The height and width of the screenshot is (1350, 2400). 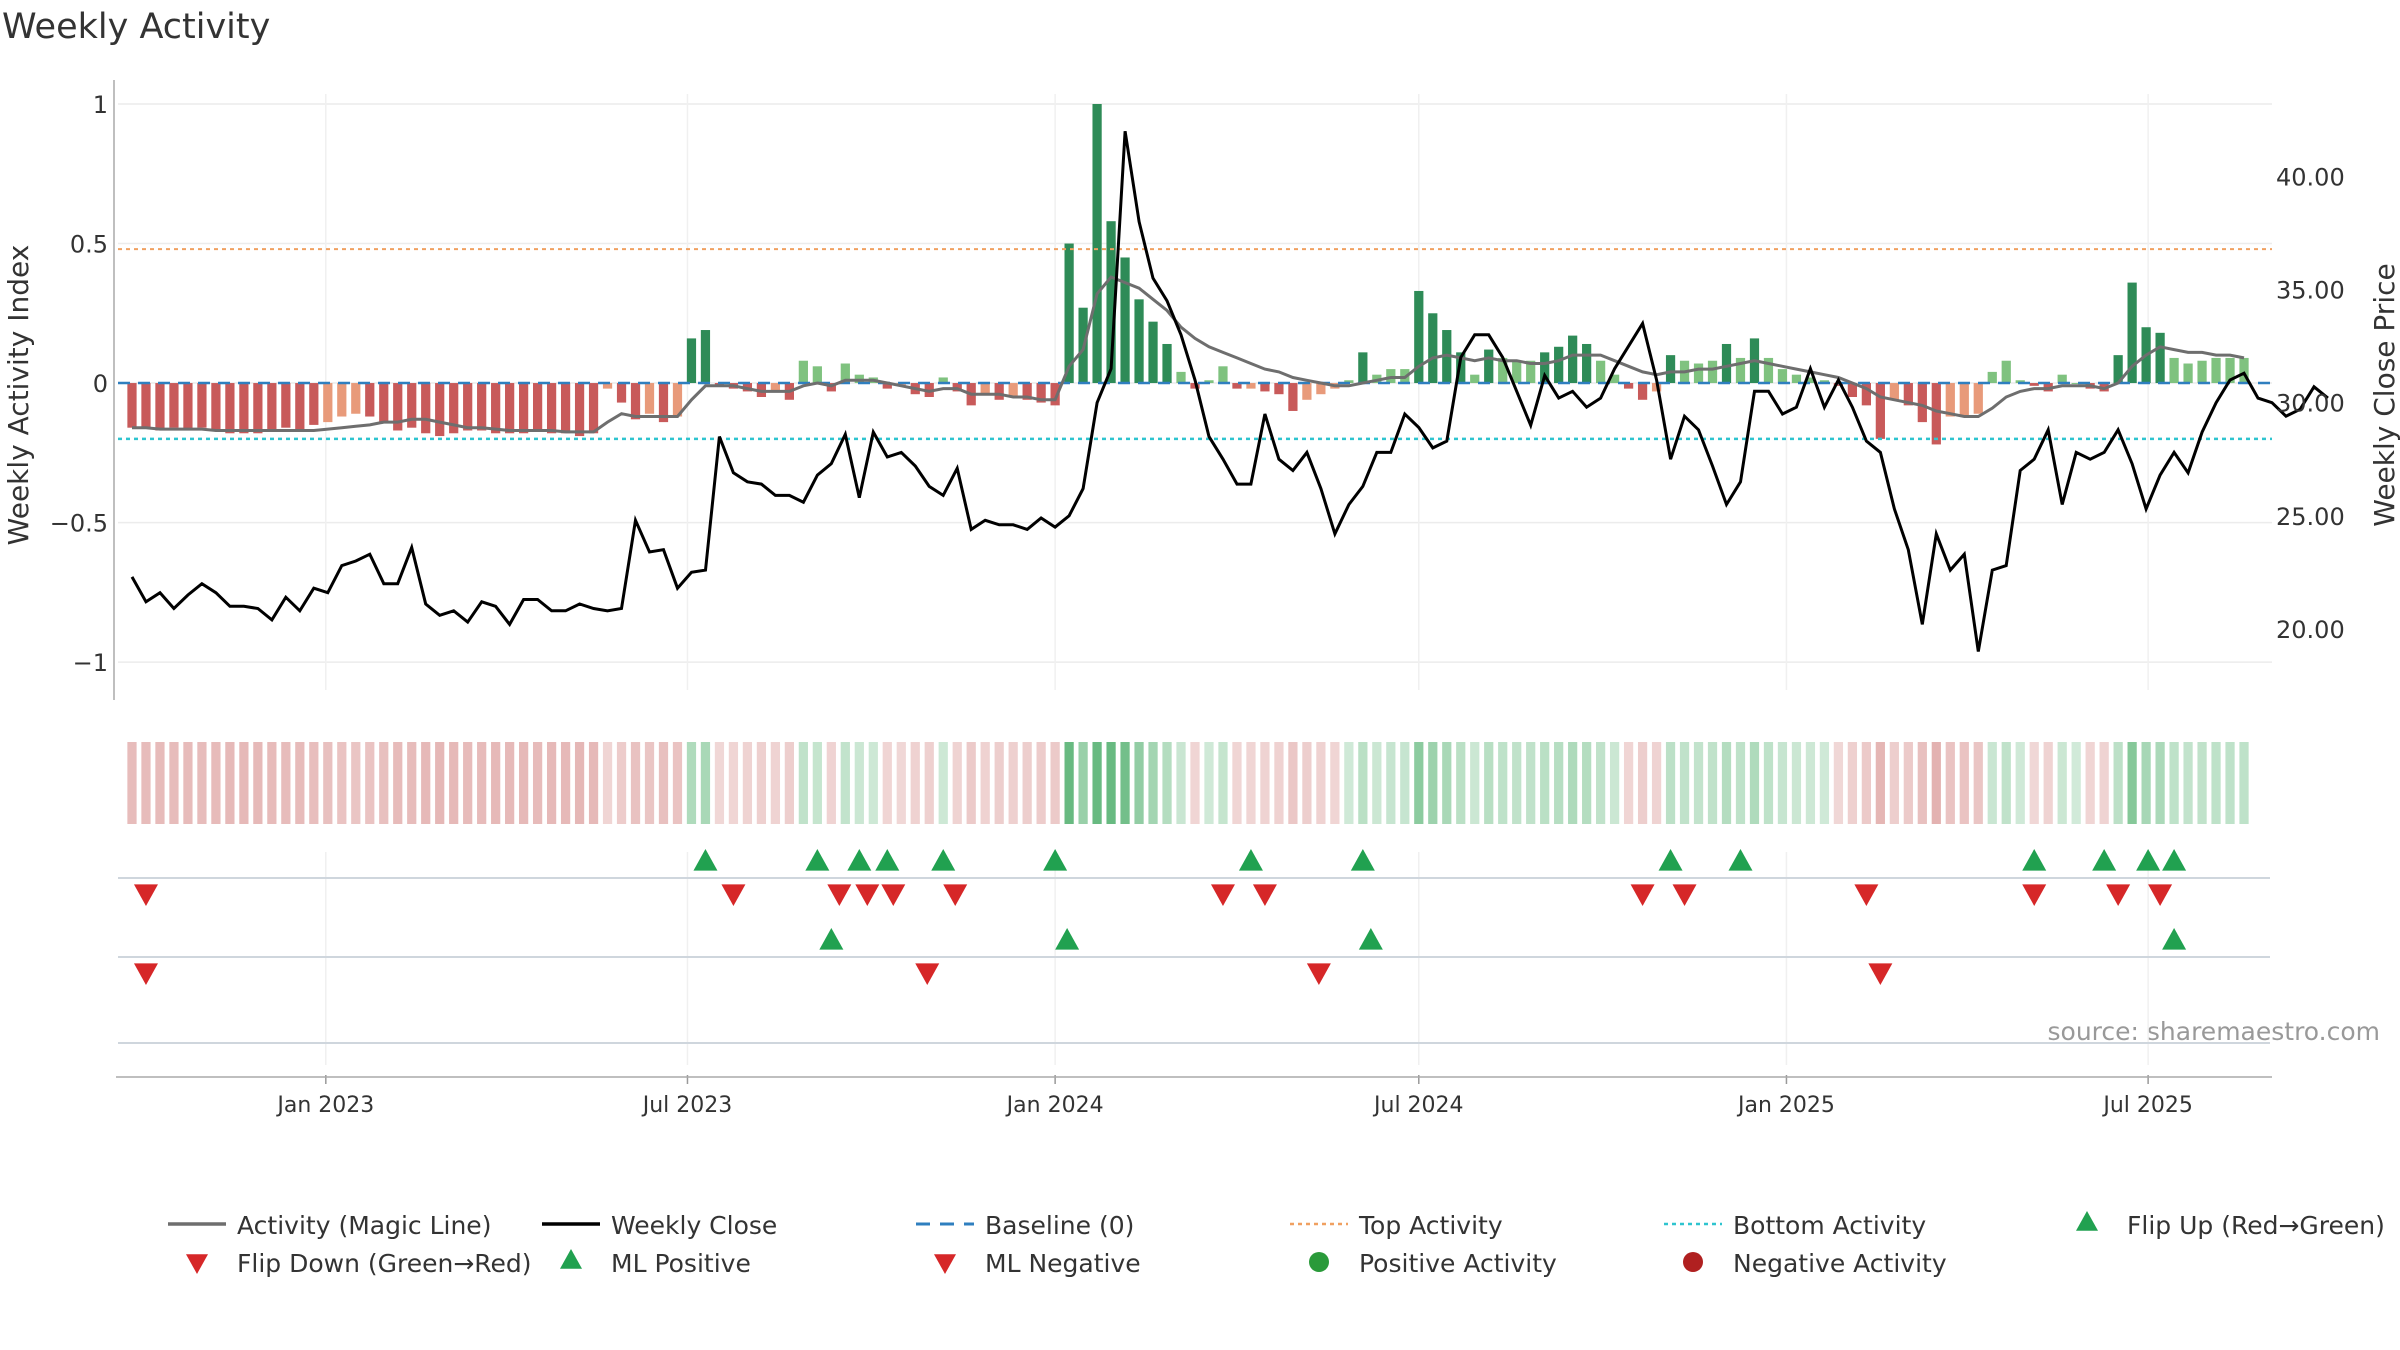 What do you see at coordinates (136, 27) in the screenshot?
I see `chart-title: Weekly Activity` at bounding box center [136, 27].